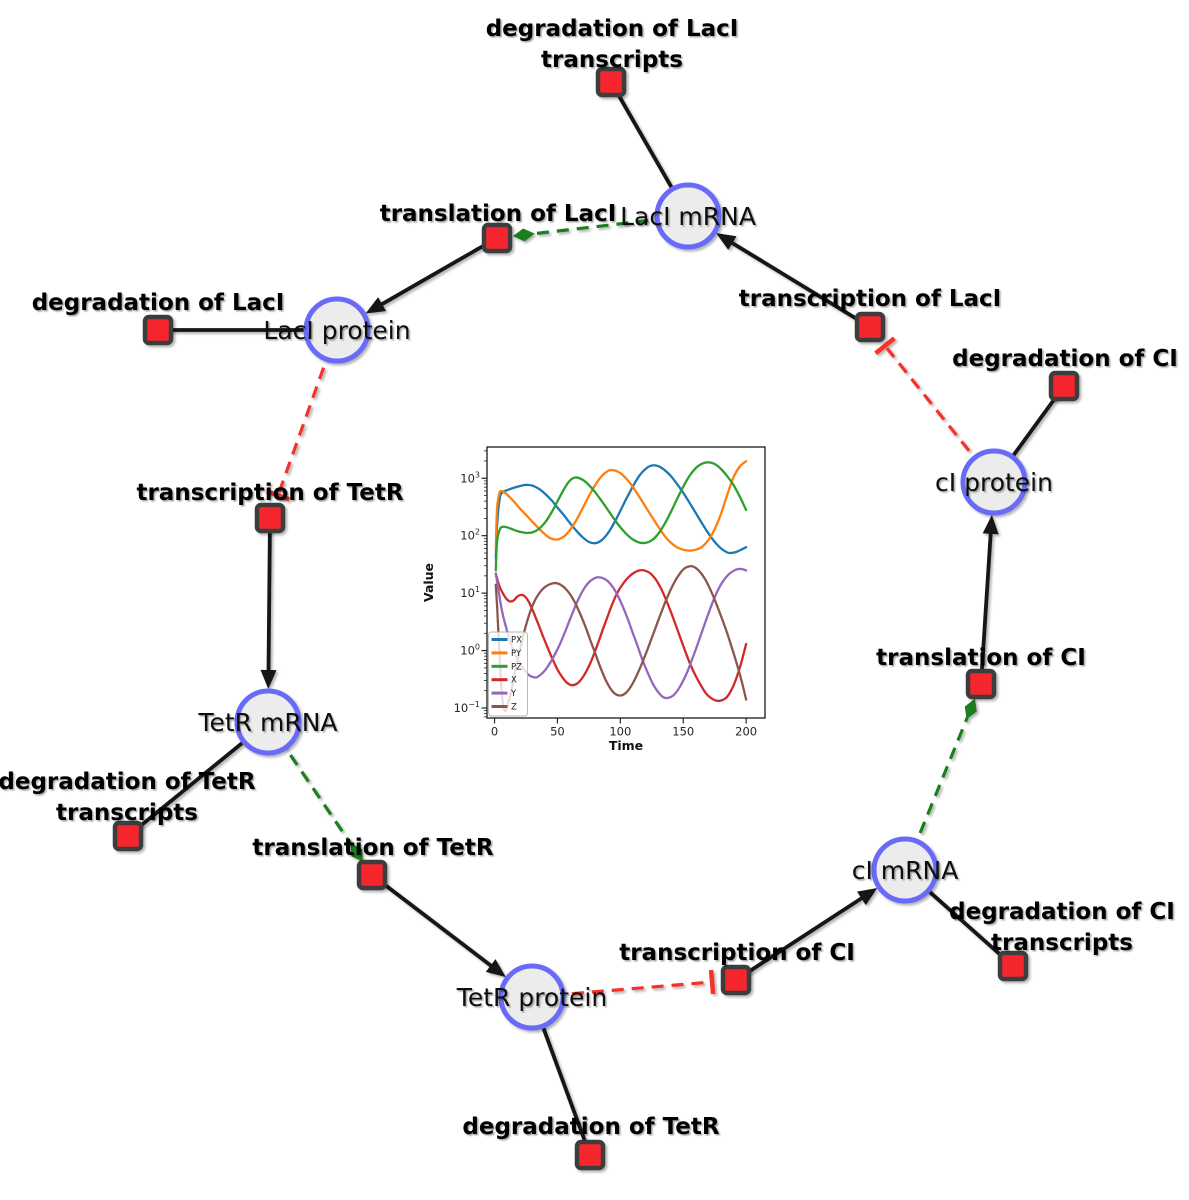 This screenshot has height=1200, width=1189. I want to click on reaction-node-tx-ci, so click(736, 980).